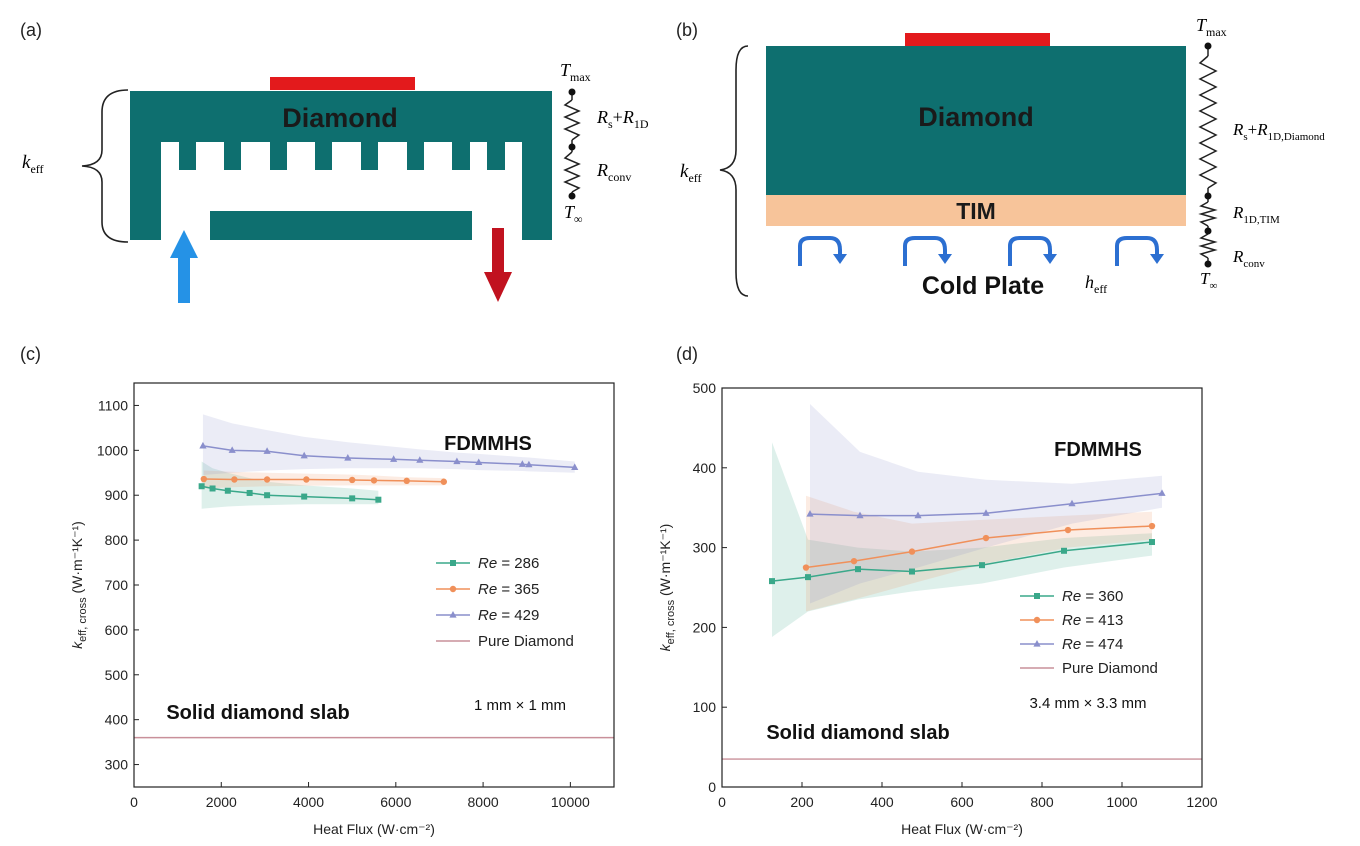 This screenshot has width=1360, height=846. What do you see at coordinates (572, 196) in the screenshot?
I see `node-tinf-a` at bounding box center [572, 196].